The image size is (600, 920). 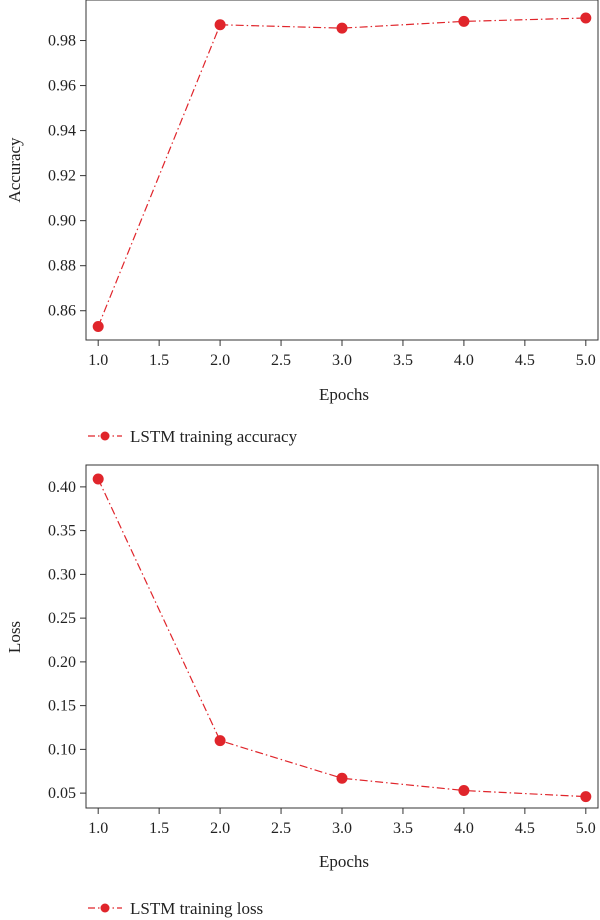 I want to click on loss-xtick-label: 1.0, so click(x=98, y=828).